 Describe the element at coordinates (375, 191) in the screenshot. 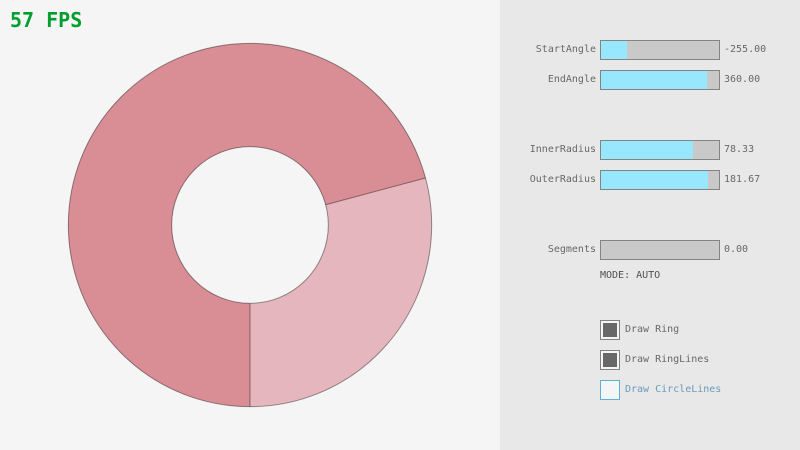

I see `ring-cap-line` at that location.